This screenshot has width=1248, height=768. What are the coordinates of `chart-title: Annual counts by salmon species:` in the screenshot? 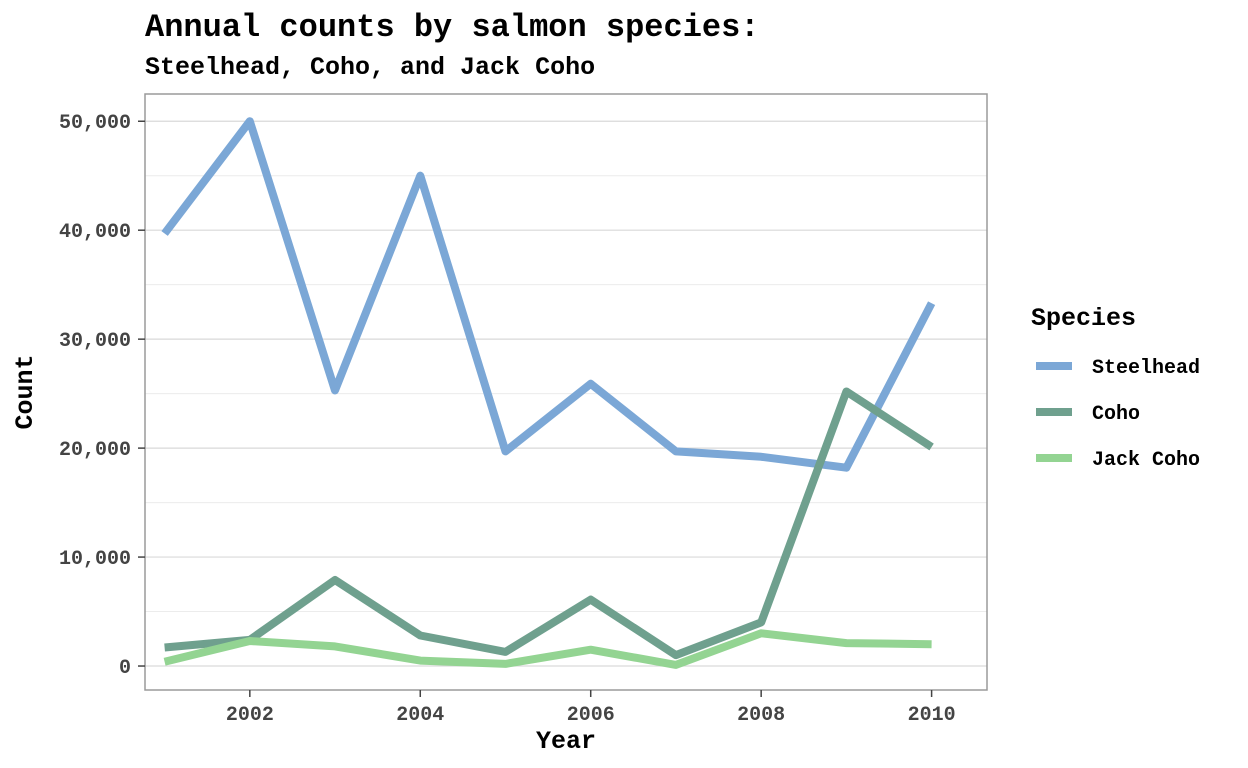 It's located at (452, 27).